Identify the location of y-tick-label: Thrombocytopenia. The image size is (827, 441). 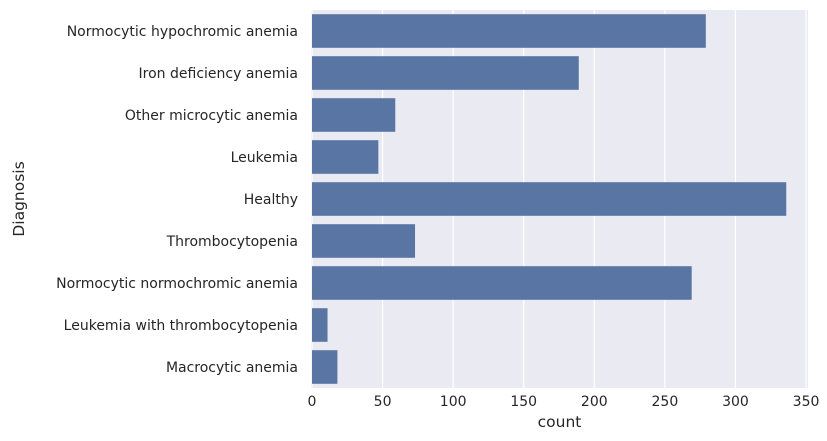
(232, 242).